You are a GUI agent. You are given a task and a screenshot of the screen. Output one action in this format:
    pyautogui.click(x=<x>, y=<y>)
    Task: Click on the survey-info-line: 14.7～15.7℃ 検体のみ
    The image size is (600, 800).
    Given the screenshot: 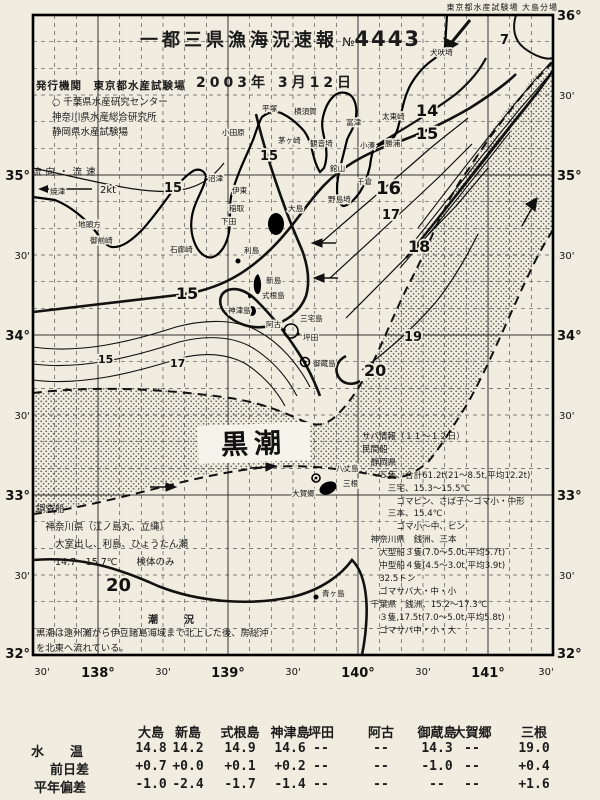 What is the action you would take?
    pyautogui.click(x=105, y=562)
    